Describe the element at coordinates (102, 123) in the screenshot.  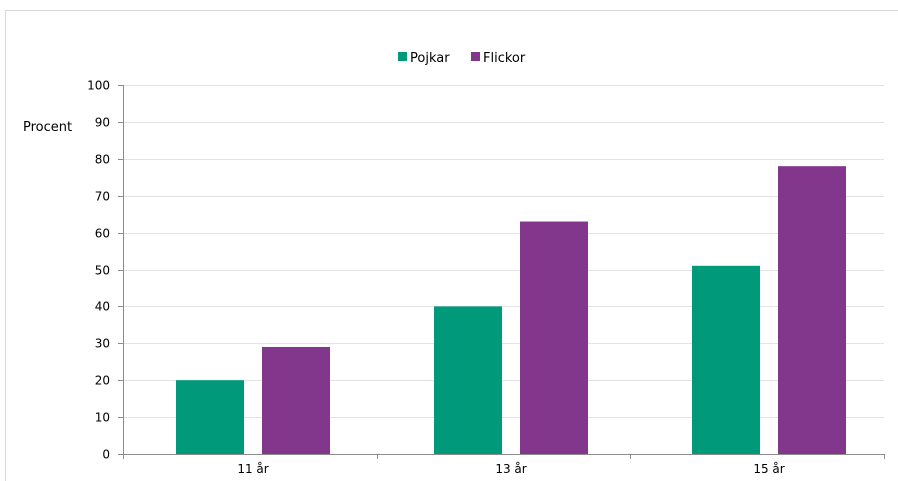
I see `y-tick-label: 90` at that location.